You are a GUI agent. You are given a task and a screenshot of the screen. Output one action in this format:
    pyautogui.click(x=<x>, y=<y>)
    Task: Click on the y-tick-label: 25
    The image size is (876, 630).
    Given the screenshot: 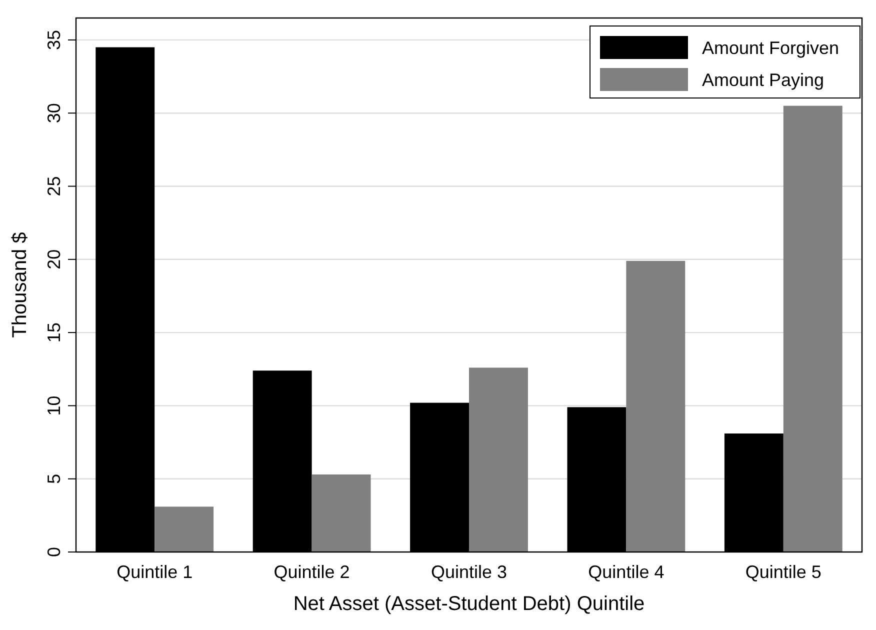 What is the action you would take?
    pyautogui.click(x=54, y=186)
    